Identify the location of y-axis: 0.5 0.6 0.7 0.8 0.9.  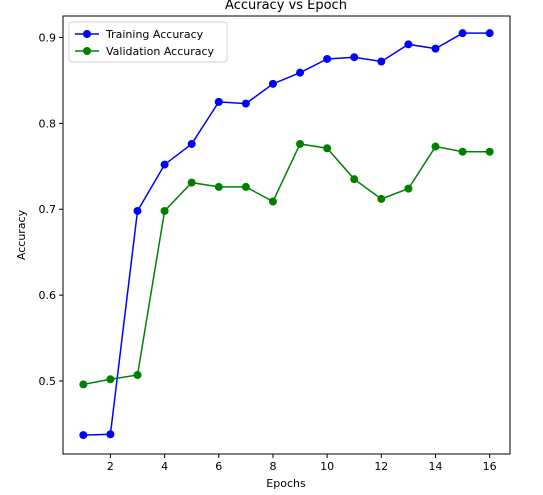
(51, 209).